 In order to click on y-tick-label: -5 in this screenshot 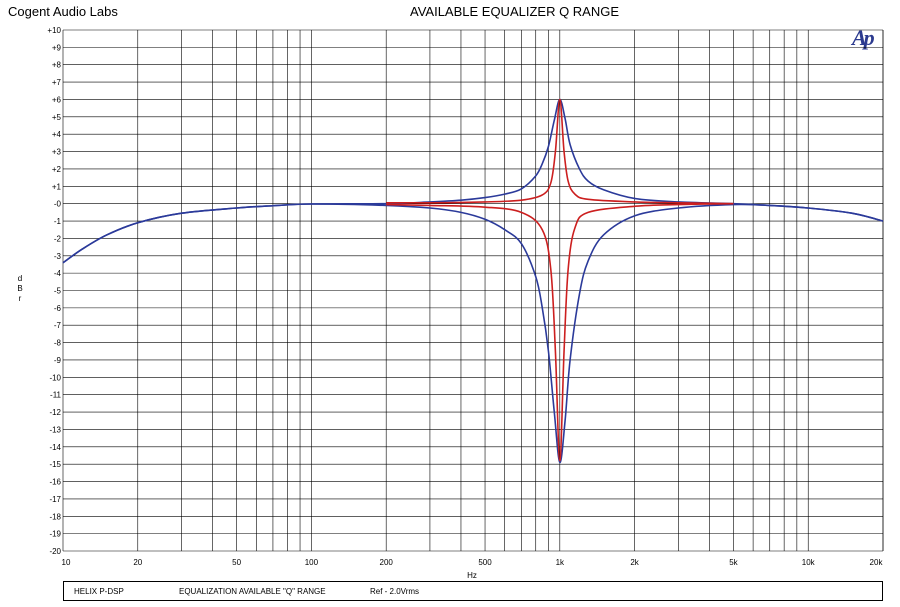, I will do `click(58, 291)`.